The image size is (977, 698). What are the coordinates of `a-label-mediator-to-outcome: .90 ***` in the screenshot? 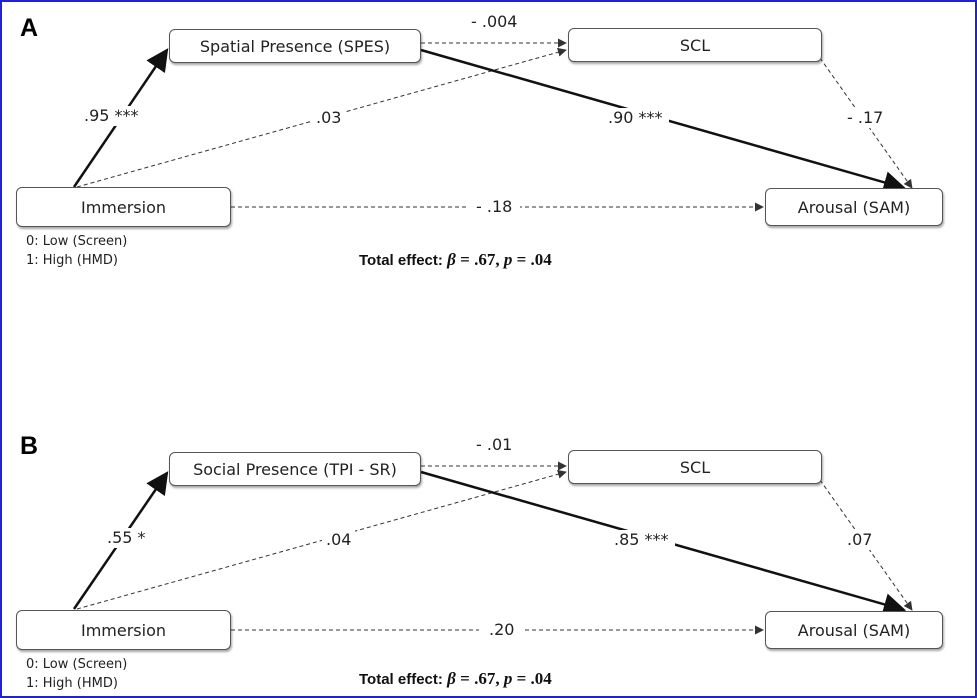 It's located at (635, 118).